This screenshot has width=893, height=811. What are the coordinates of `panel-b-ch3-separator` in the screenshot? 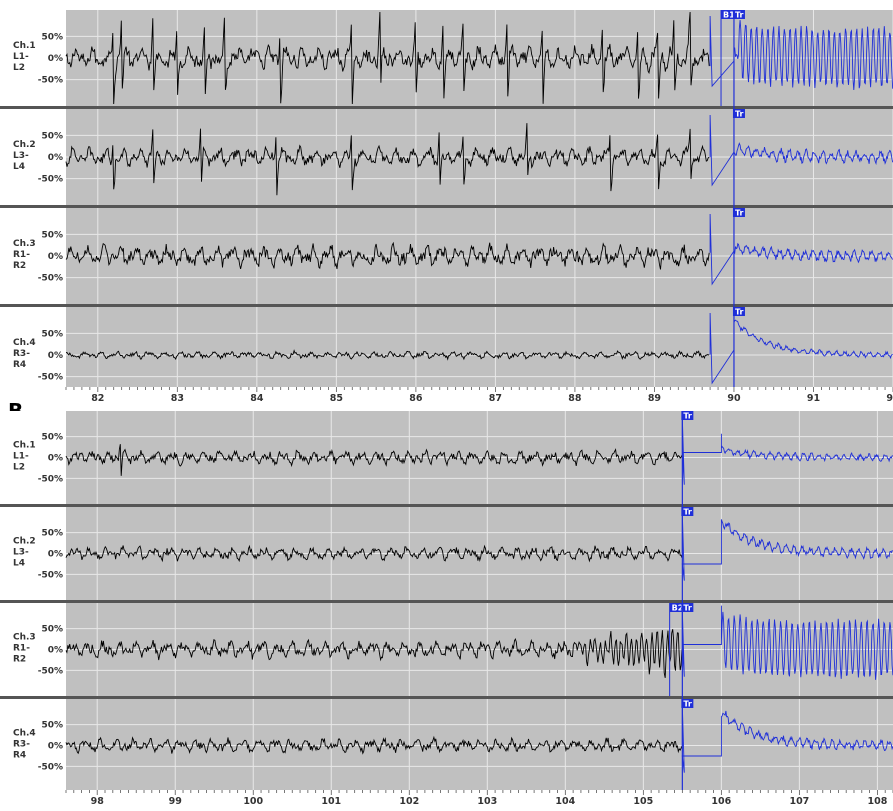 It's located at (446, 601).